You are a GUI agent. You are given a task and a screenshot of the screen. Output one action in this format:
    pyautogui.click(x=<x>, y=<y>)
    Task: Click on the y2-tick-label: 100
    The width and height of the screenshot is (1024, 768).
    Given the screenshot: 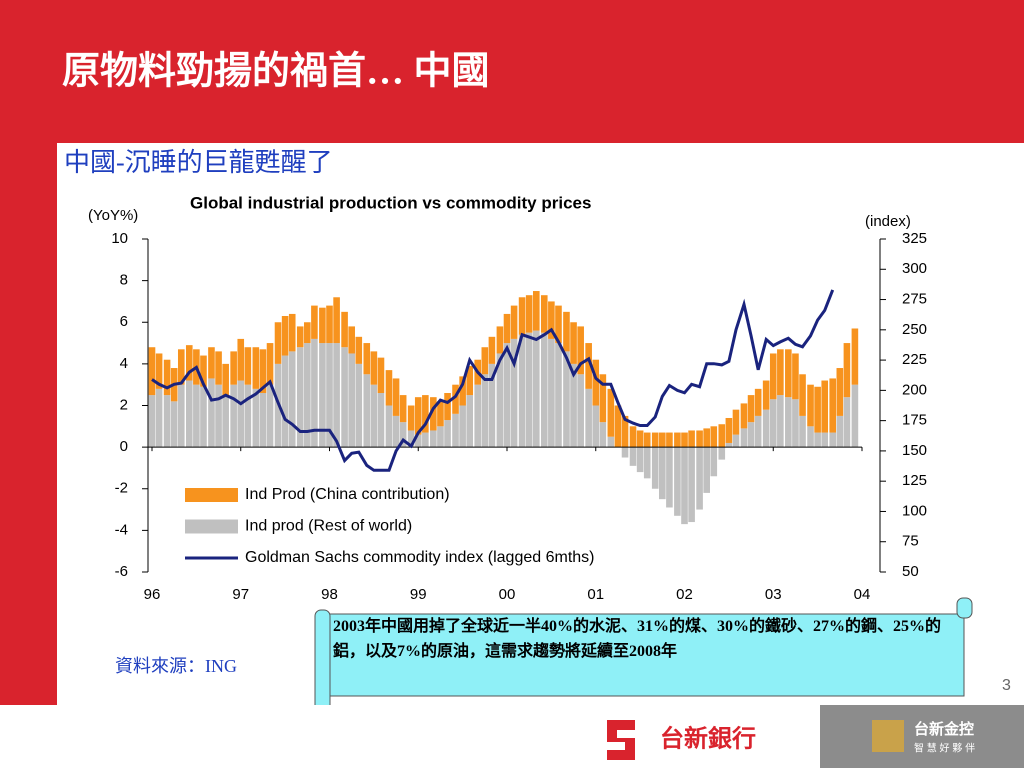 What is the action you would take?
    pyautogui.click(x=914, y=510)
    